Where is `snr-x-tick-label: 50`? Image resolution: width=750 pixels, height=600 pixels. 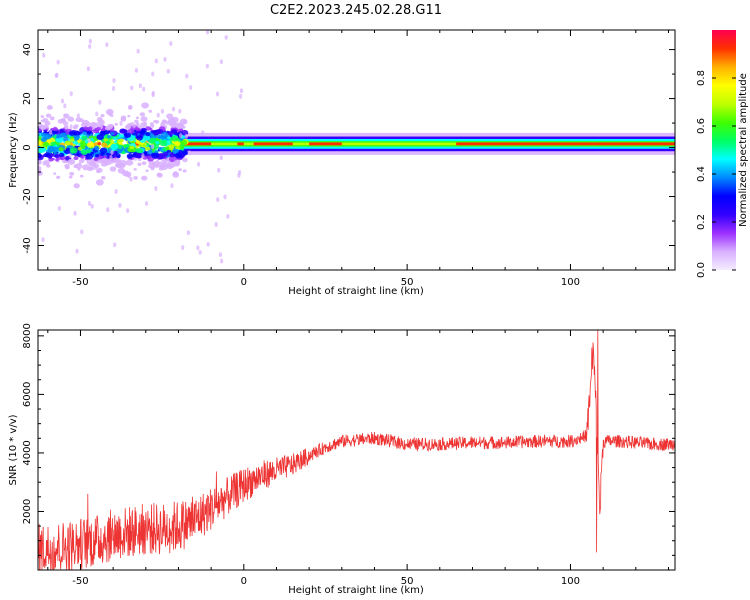 snr-x-tick-label: 50 is located at coordinates (407, 581).